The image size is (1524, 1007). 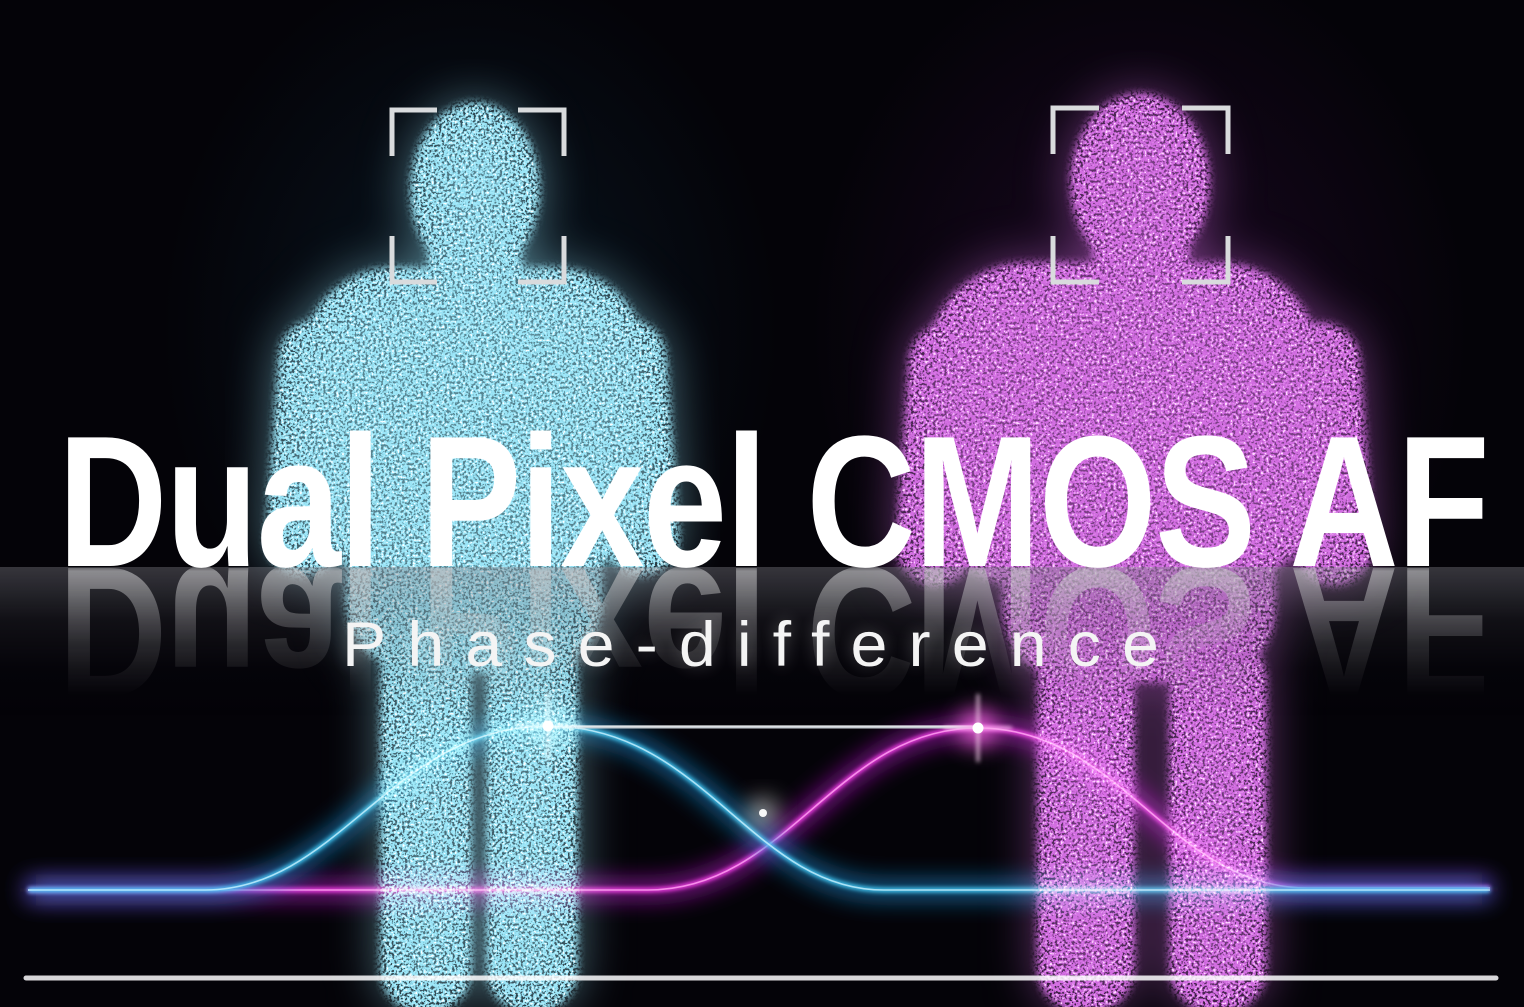 I want to click on left-peak-flare, so click(x=548, y=726).